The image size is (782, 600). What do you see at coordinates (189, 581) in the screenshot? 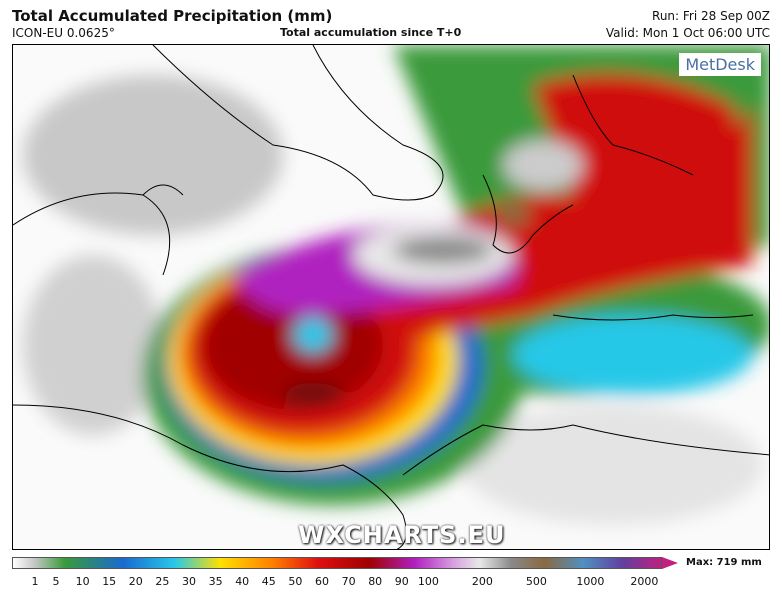
I see `colorbar-tick-label: 30` at bounding box center [189, 581].